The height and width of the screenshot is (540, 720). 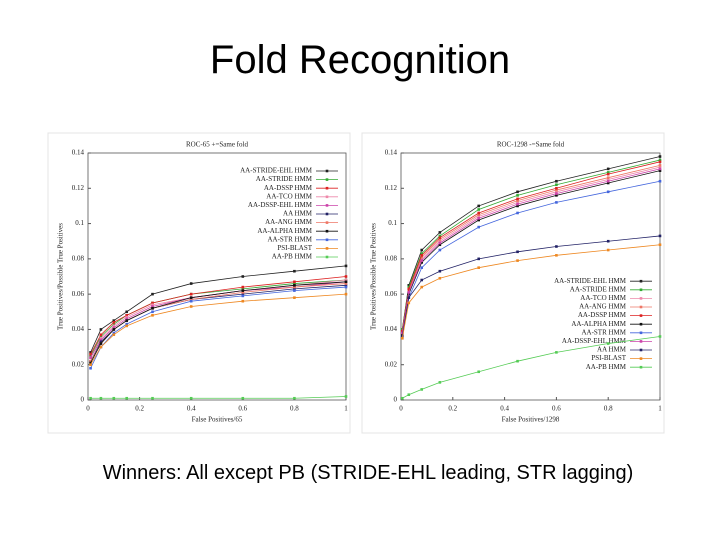 I want to click on x-tick-label: 0.6, so click(x=242, y=409).